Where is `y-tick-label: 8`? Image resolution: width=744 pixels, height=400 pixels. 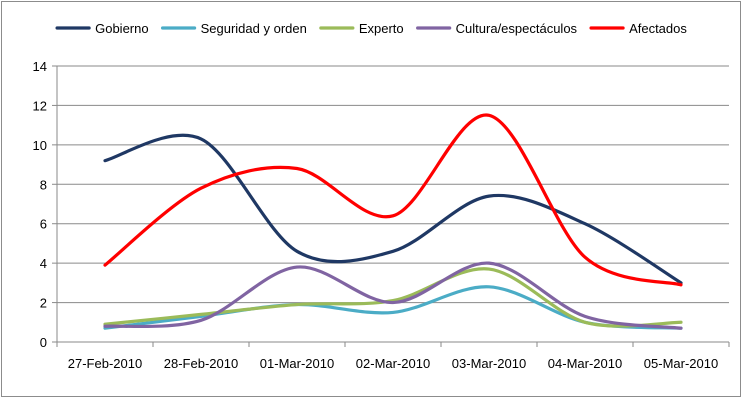
y-tick-label: 8 is located at coordinates (43, 184).